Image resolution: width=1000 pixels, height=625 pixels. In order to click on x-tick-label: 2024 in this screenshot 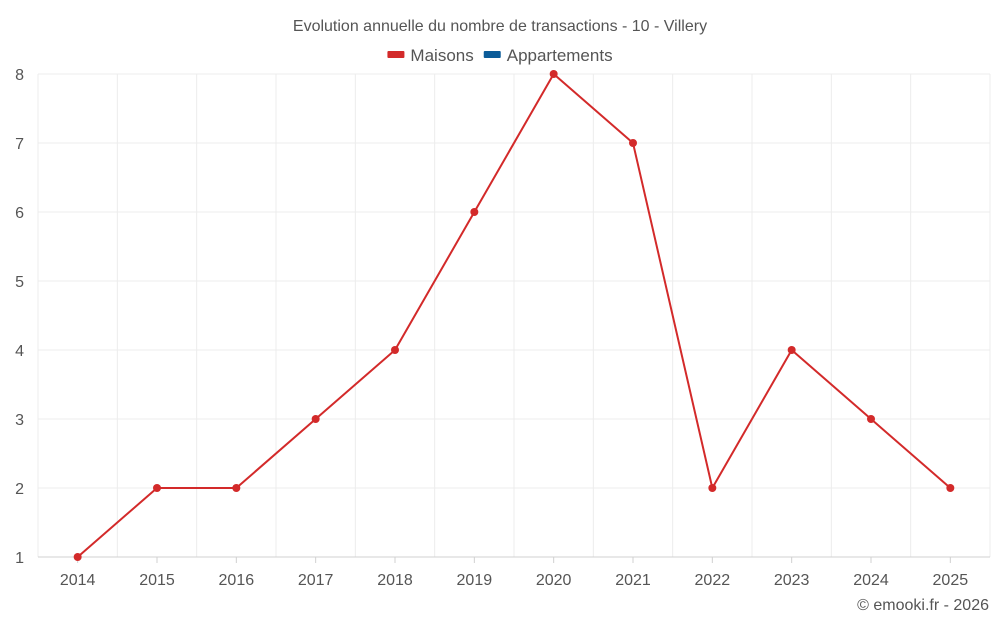, I will do `click(871, 580)`.